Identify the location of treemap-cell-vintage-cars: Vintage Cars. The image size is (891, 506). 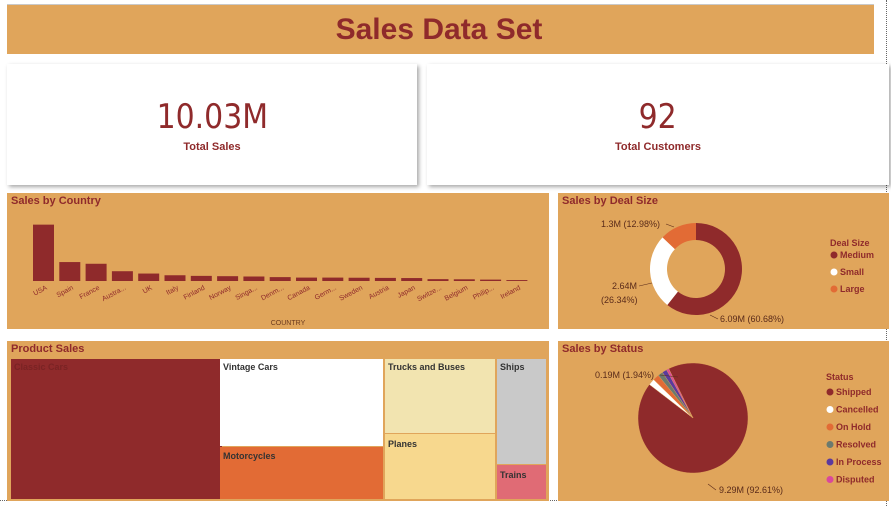
(301, 402).